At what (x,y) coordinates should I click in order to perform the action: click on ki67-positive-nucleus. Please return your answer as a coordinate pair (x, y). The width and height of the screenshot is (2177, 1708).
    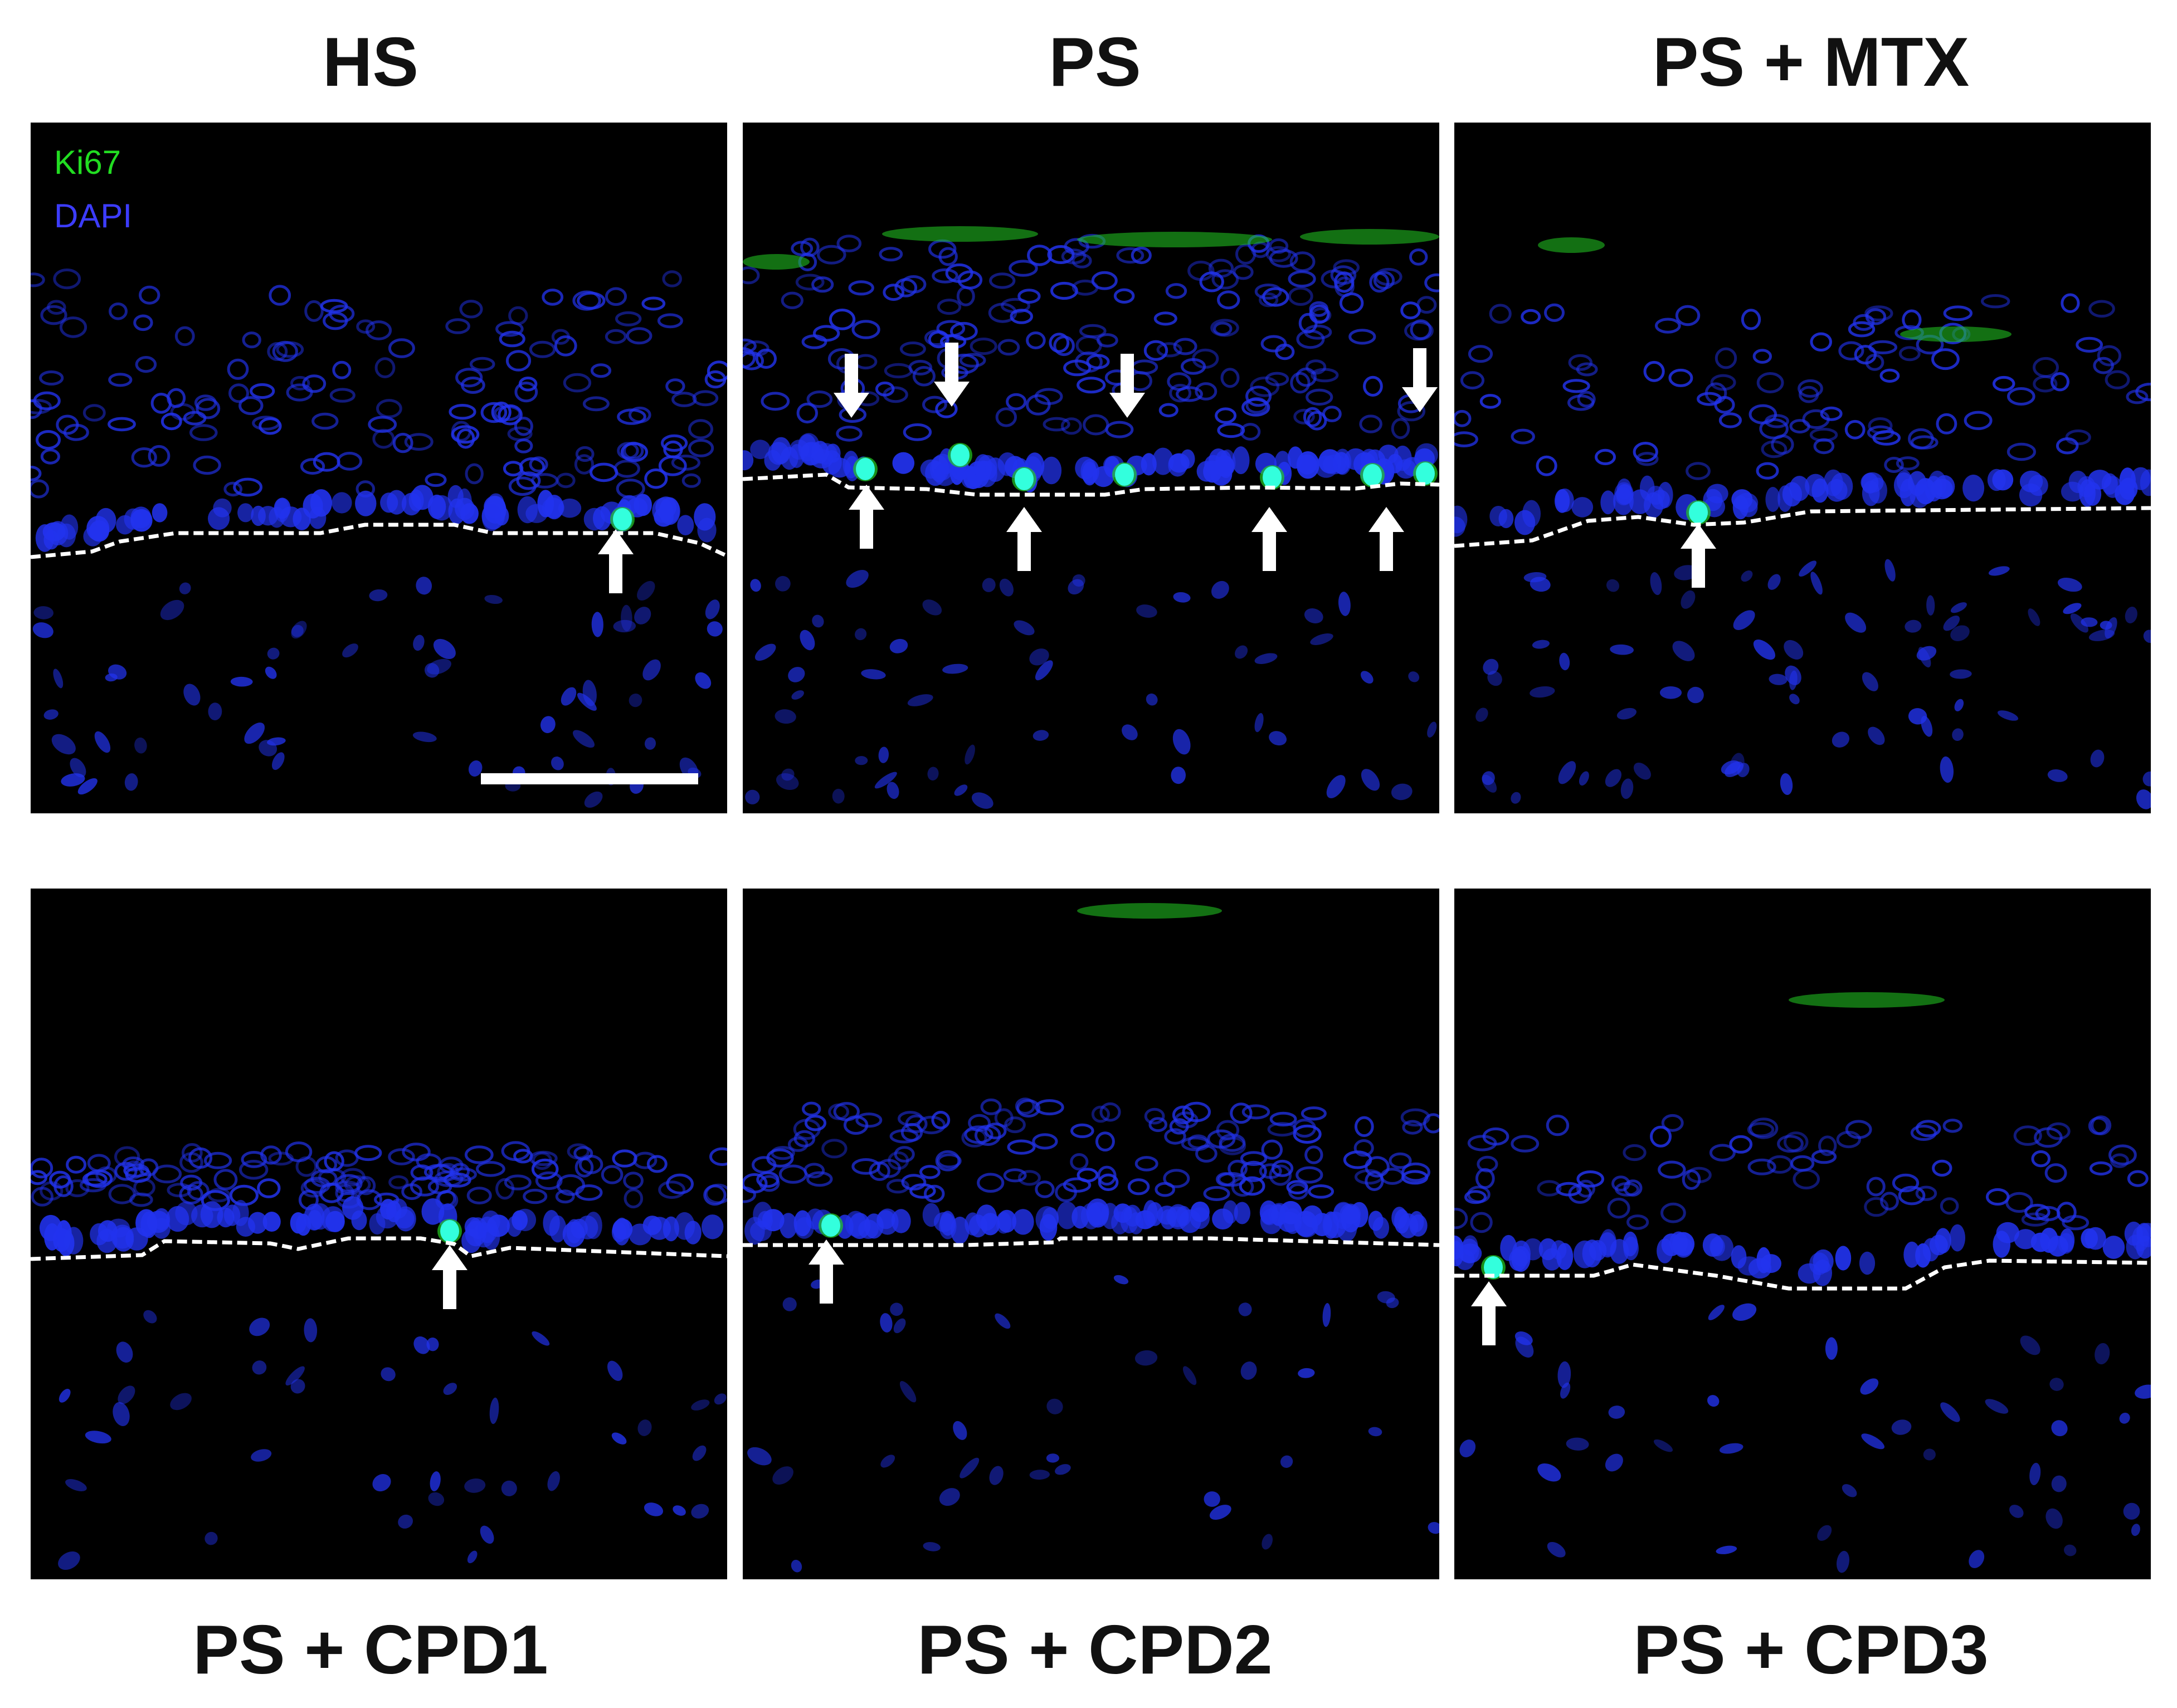
    Looking at the image, I should click on (1272, 477).